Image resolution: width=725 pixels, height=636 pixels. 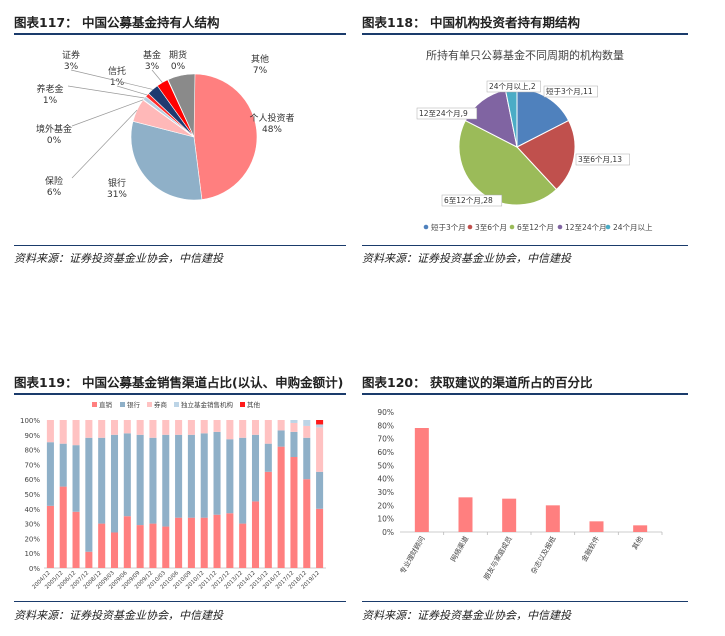 What do you see at coordinates (543, 555) in the screenshot?
I see `x-tick-label: 杂志以及报纸` at bounding box center [543, 555].